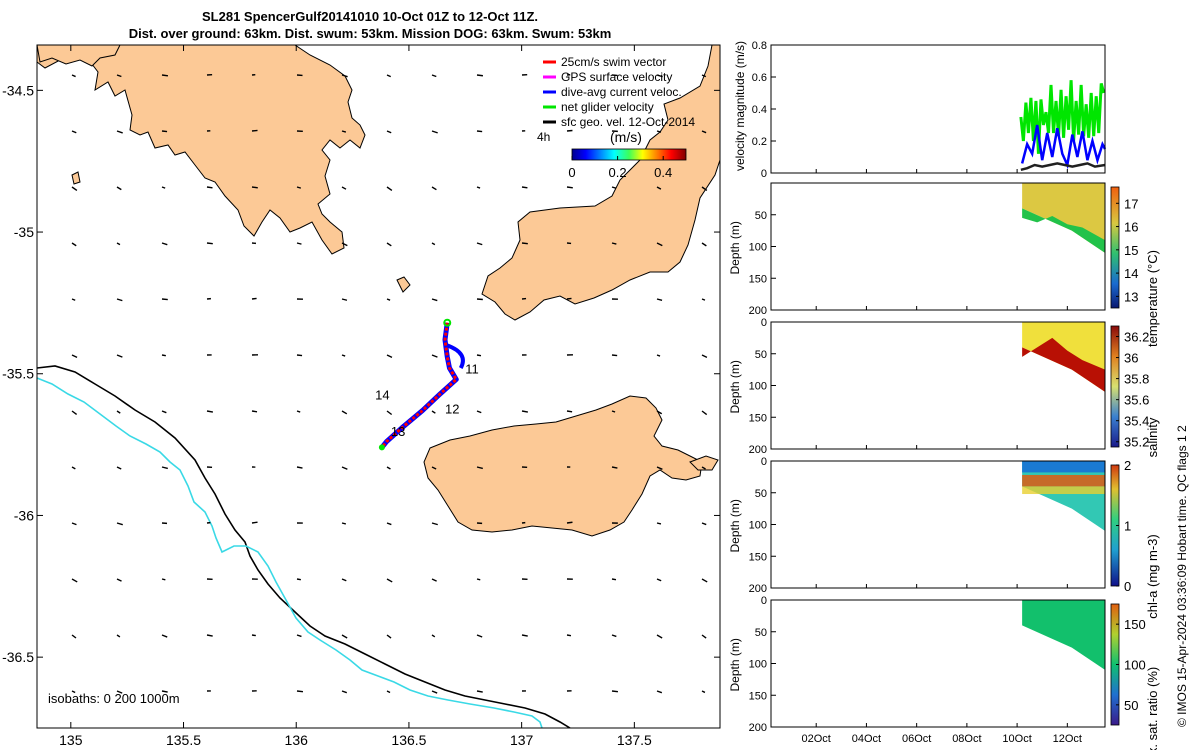 This screenshot has width=1200, height=750. I want to click on chl-a-colorbar-tick-label: 1, so click(1127, 526).